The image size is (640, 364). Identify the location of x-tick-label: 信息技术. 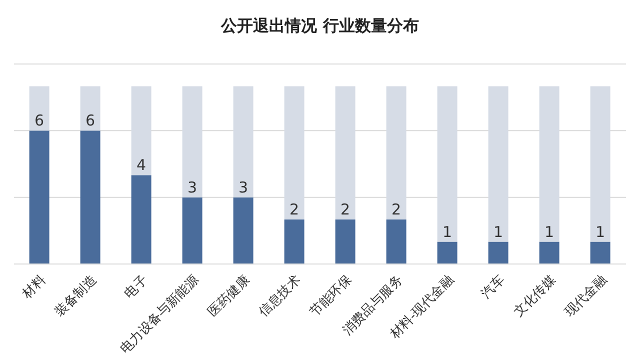
(280, 296).